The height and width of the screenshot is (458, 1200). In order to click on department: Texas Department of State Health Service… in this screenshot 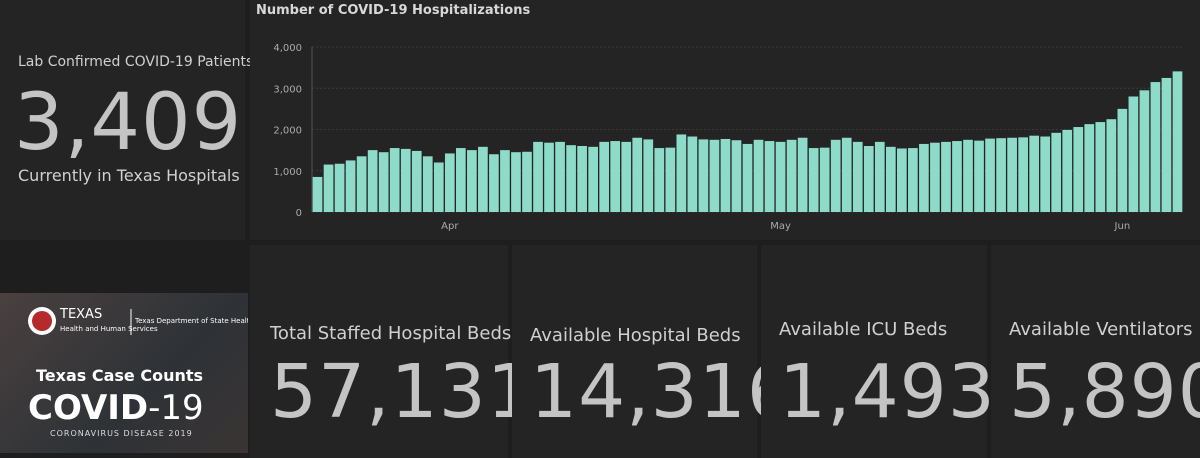, I will do `click(191, 321)`.